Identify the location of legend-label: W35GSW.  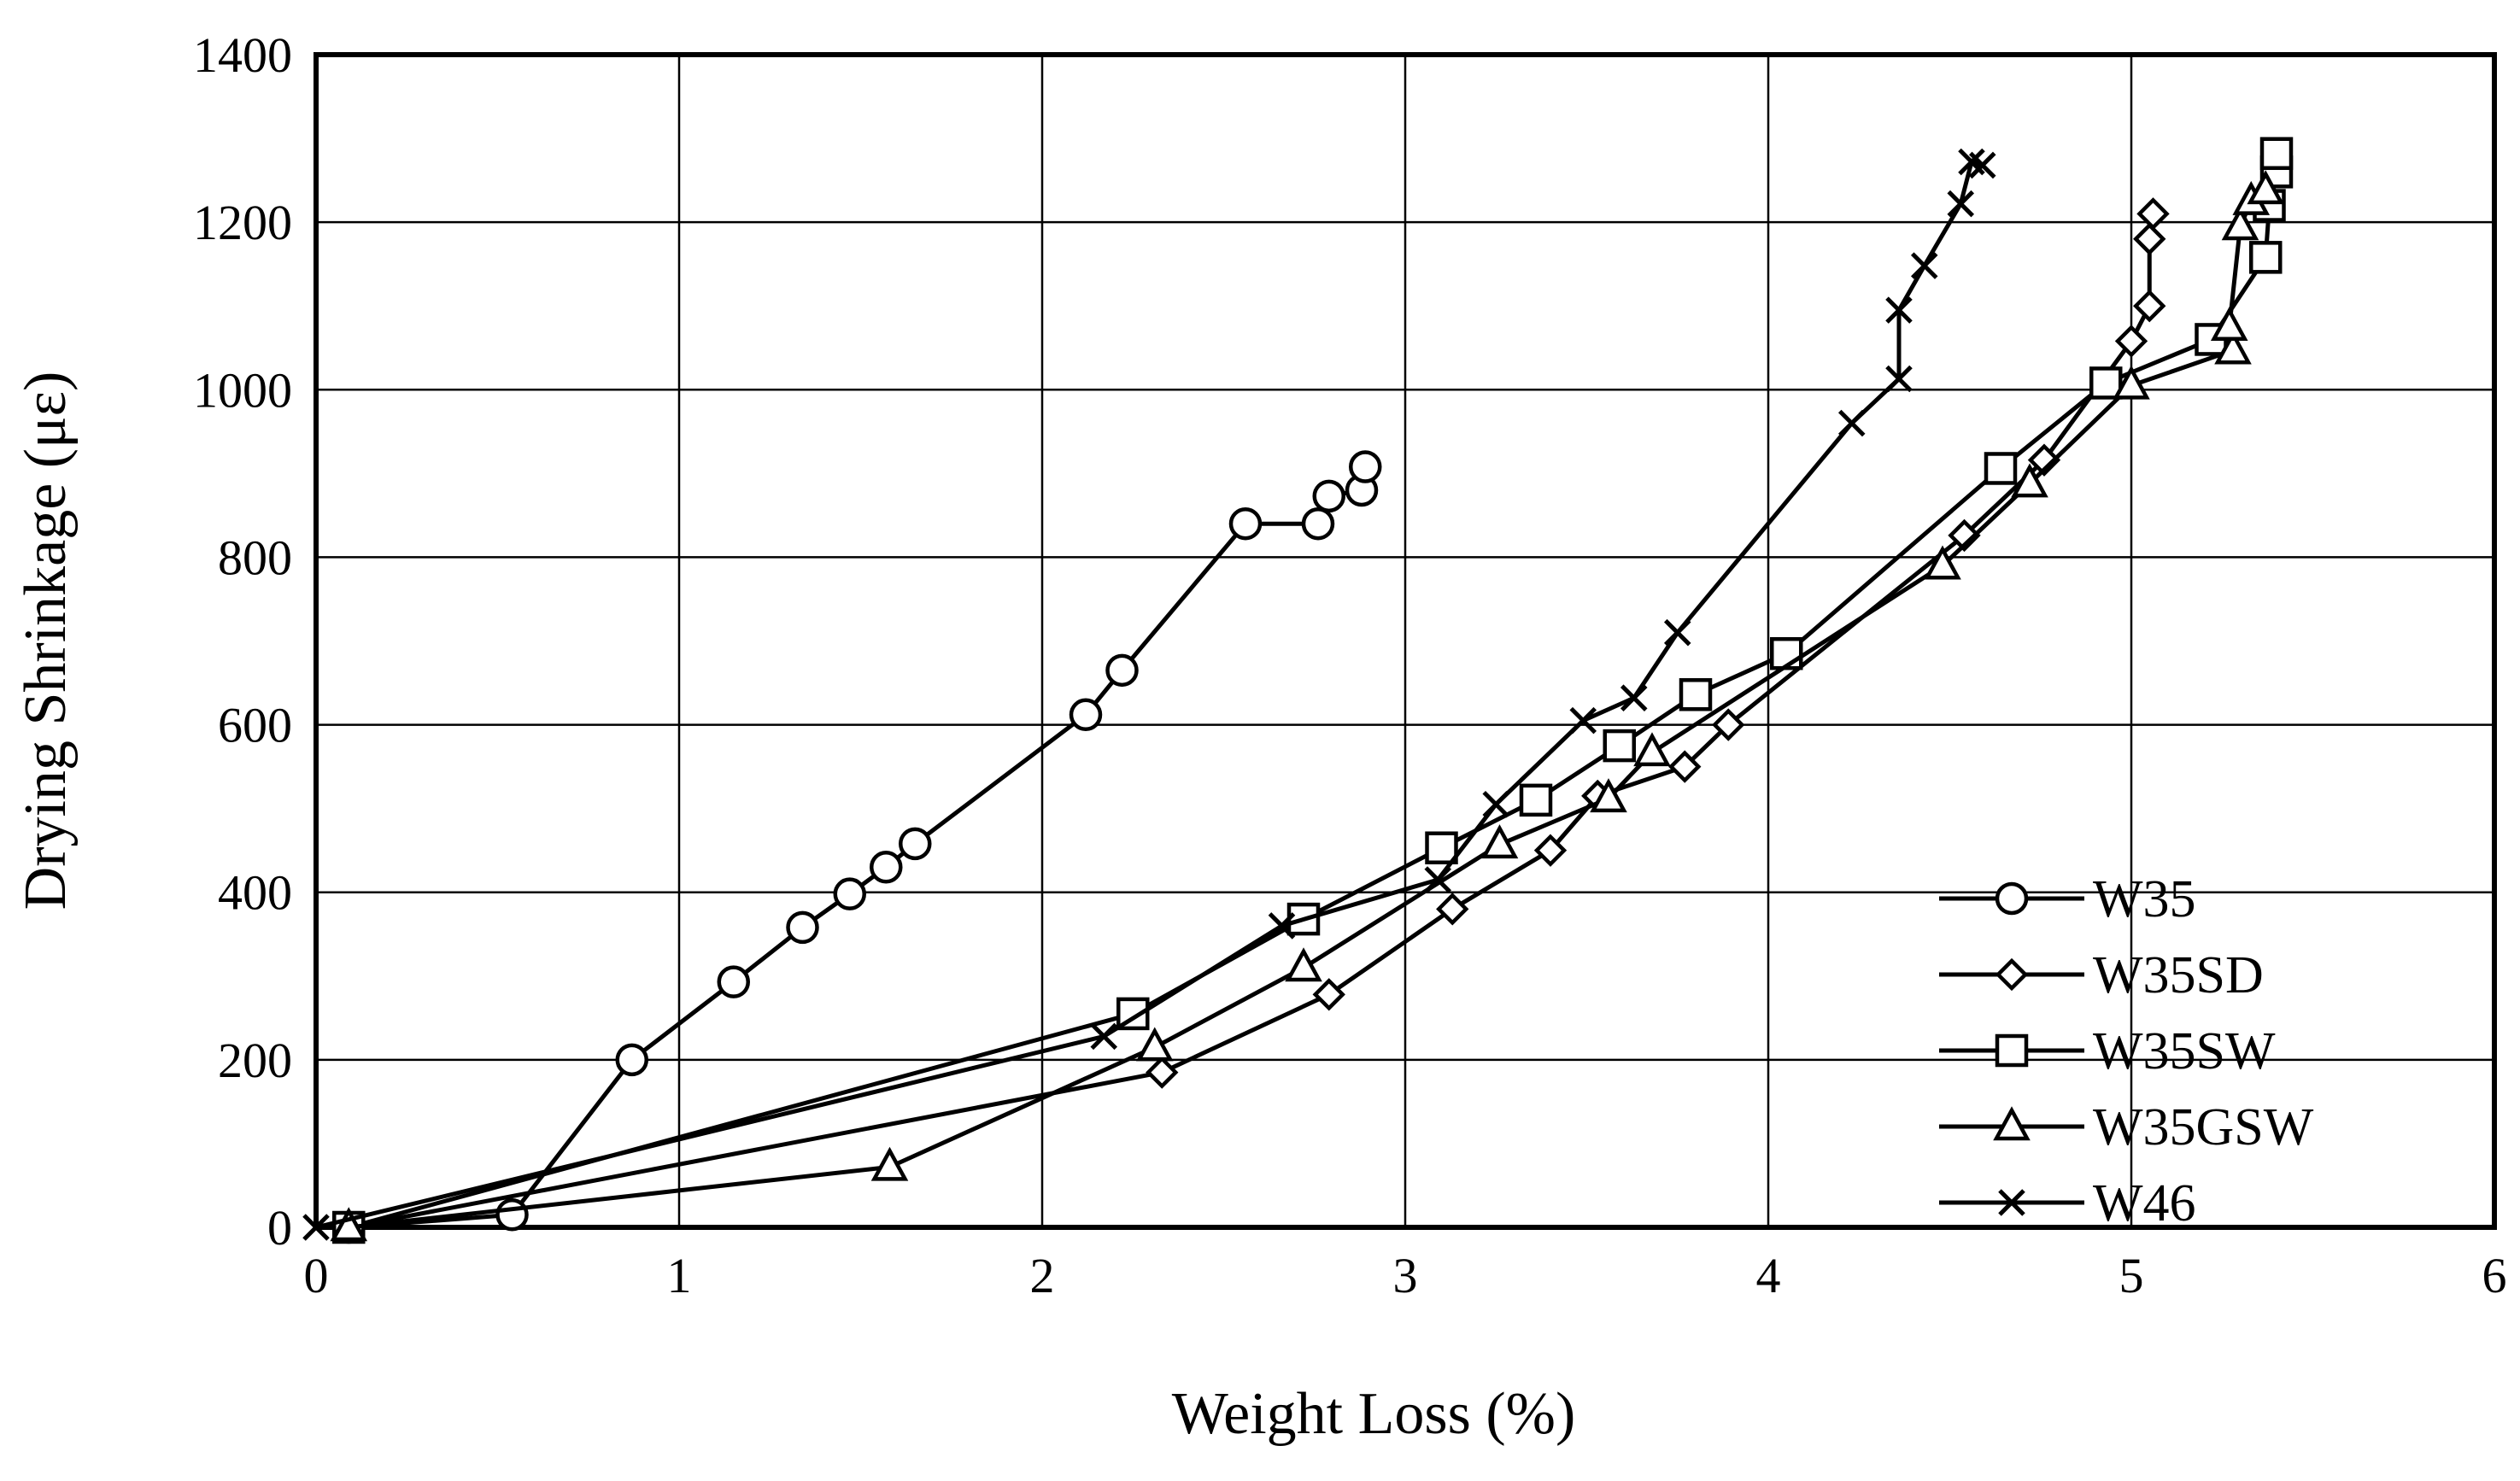
(2203, 1127).